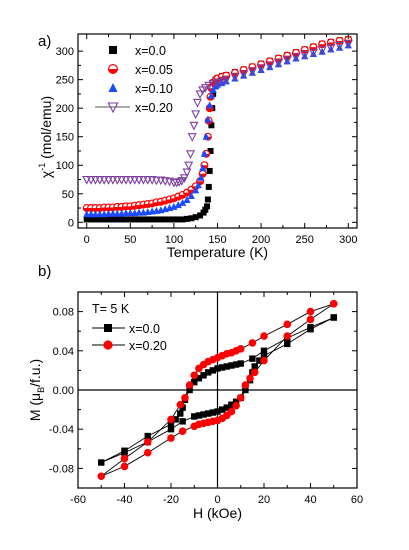  What do you see at coordinates (217, 500) in the screenshot?
I see `x-tick-label: 0` at bounding box center [217, 500].